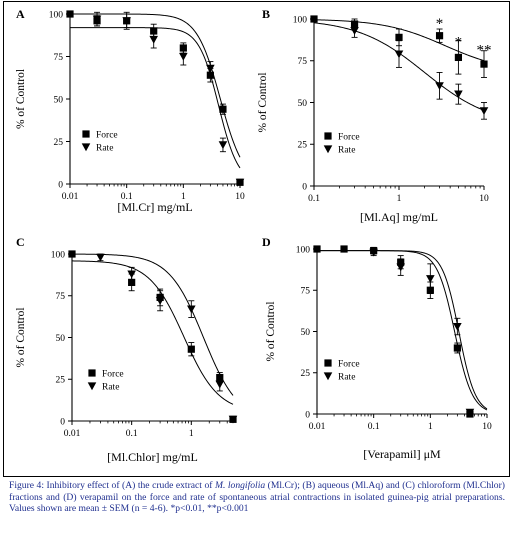  What do you see at coordinates (20, 14) in the screenshot?
I see `panel-letter: A` at bounding box center [20, 14].